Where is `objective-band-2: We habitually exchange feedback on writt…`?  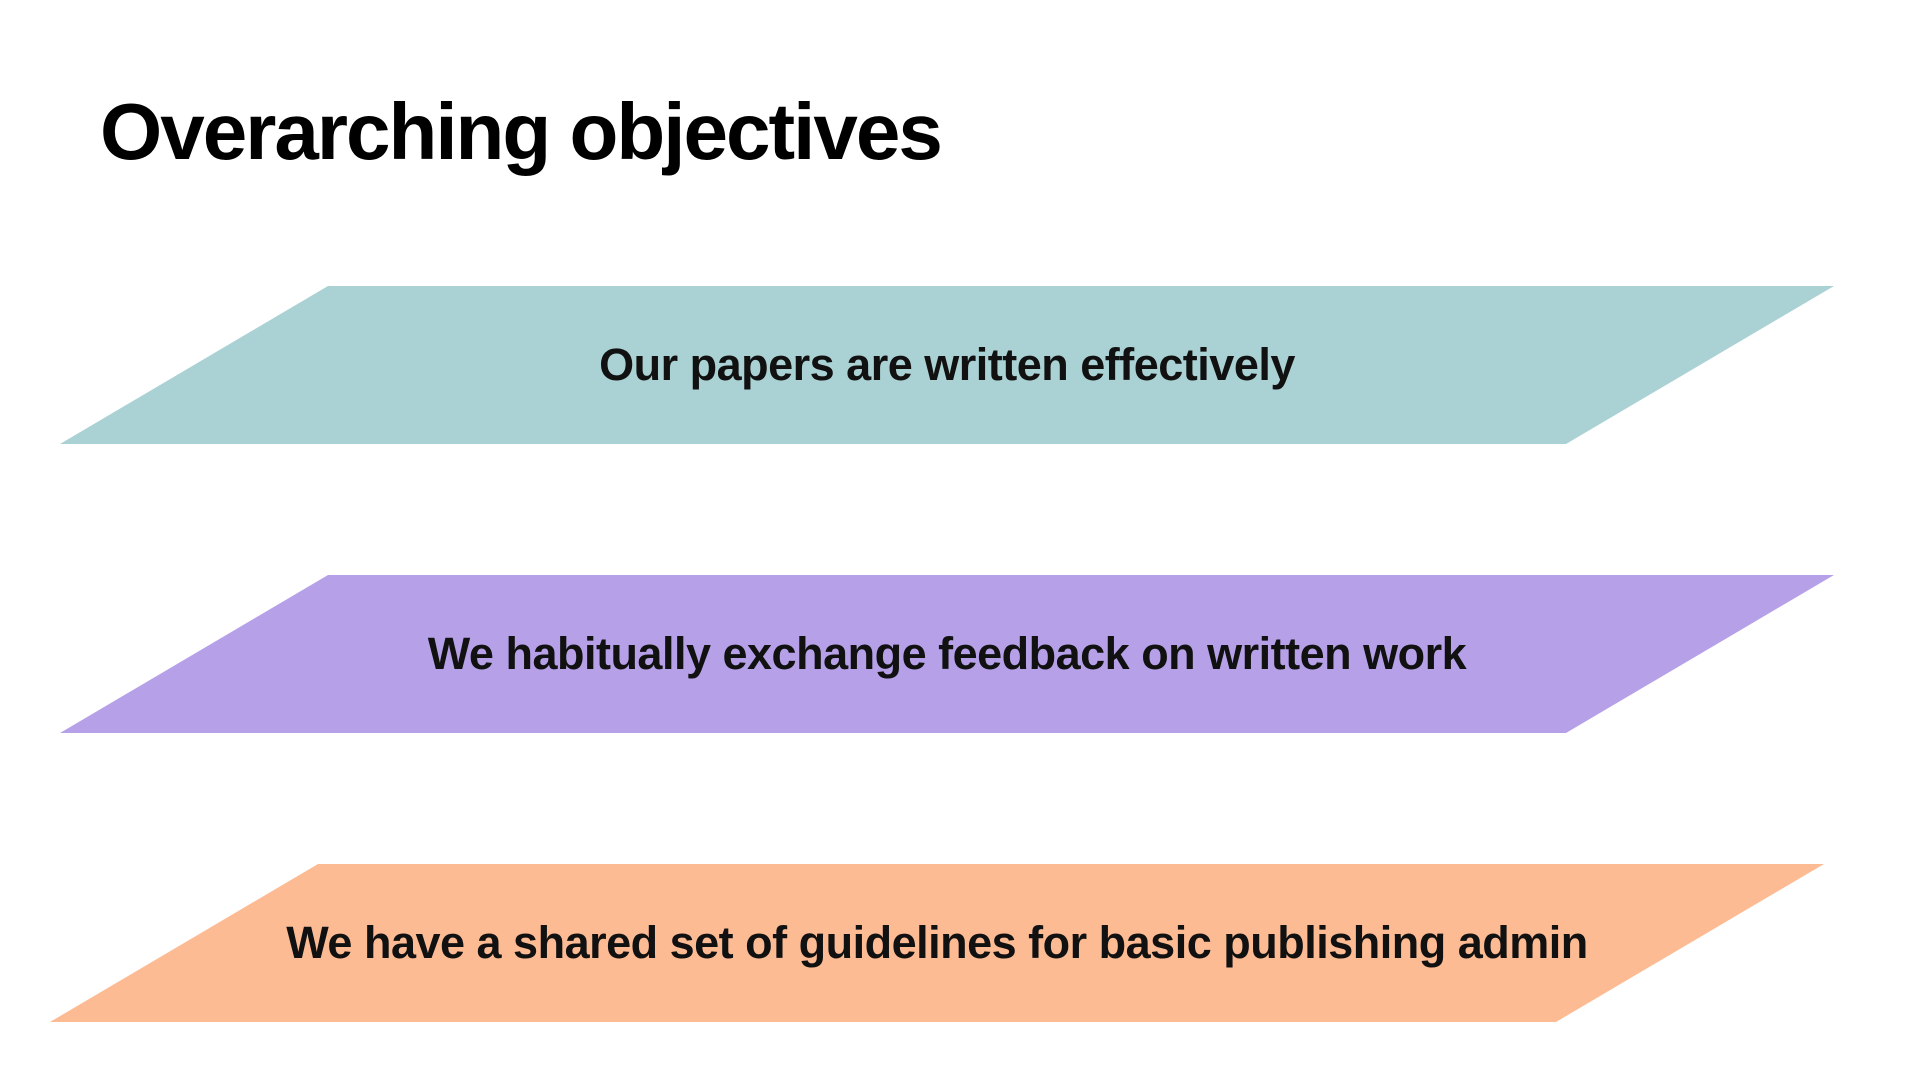 objective-band-2: We habitually exchange feedback on writt… is located at coordinates (947, 654).